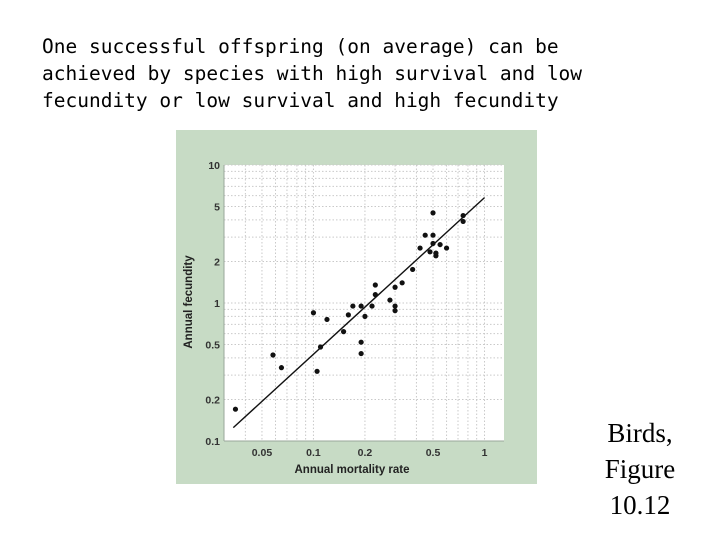  I want to click on figure-caption: Birds, Figure 10.12, so click(640, 469).